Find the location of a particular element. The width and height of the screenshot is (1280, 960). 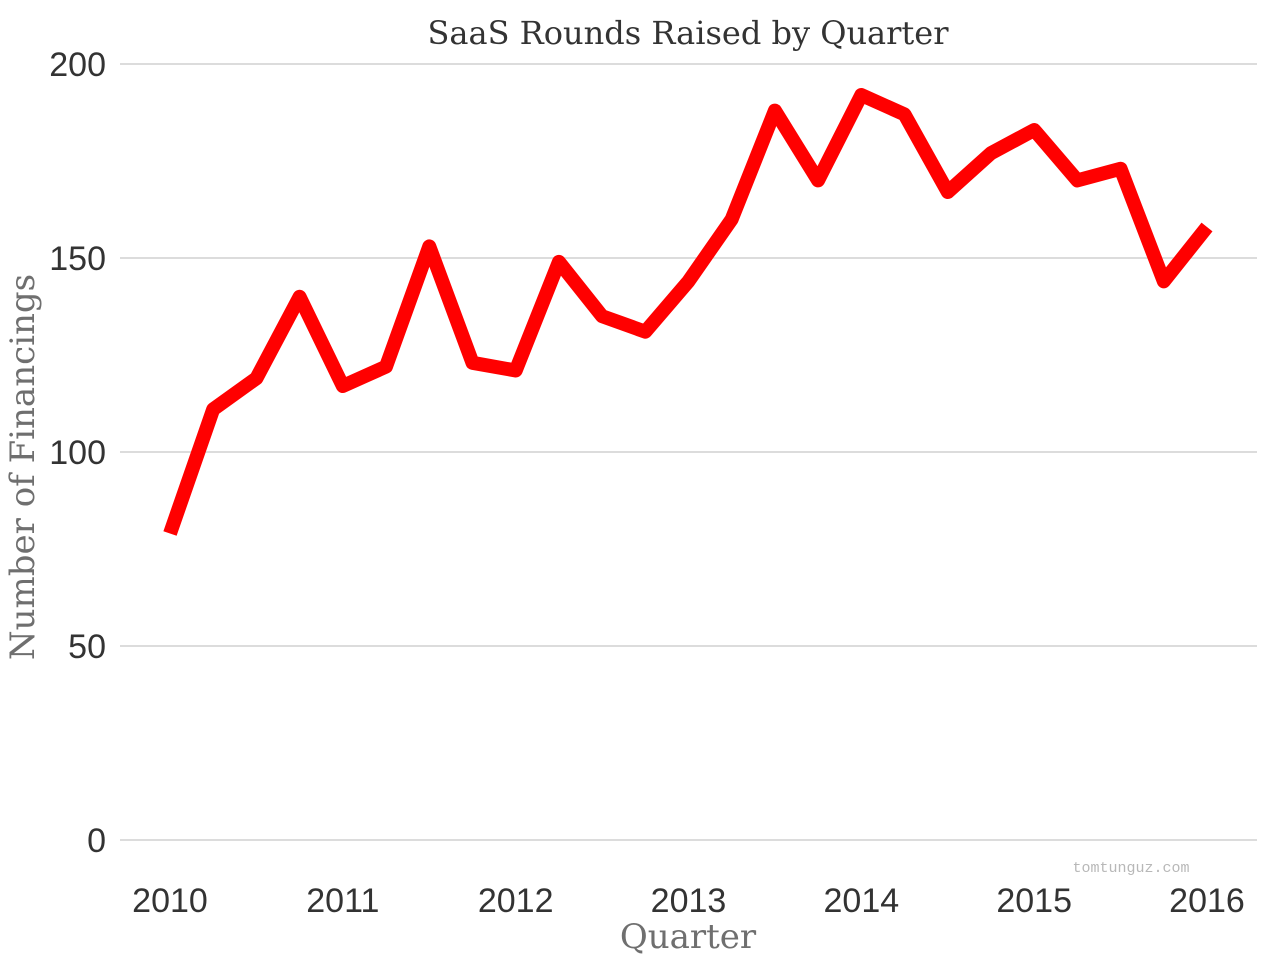

chart-title: SaaS Rounds Raised by Quarter is located at coordinates (688, 33).